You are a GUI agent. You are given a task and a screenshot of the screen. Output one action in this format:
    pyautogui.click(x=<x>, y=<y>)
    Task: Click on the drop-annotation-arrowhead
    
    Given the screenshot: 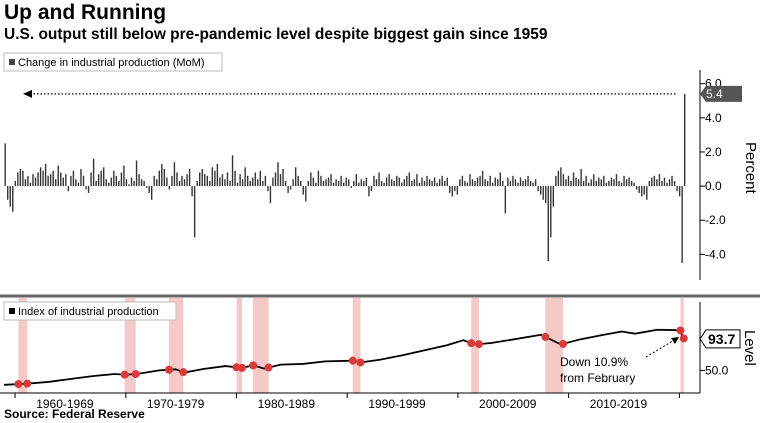 What is the action you would take?
    pyautogui.click(x=675, y=340)
    